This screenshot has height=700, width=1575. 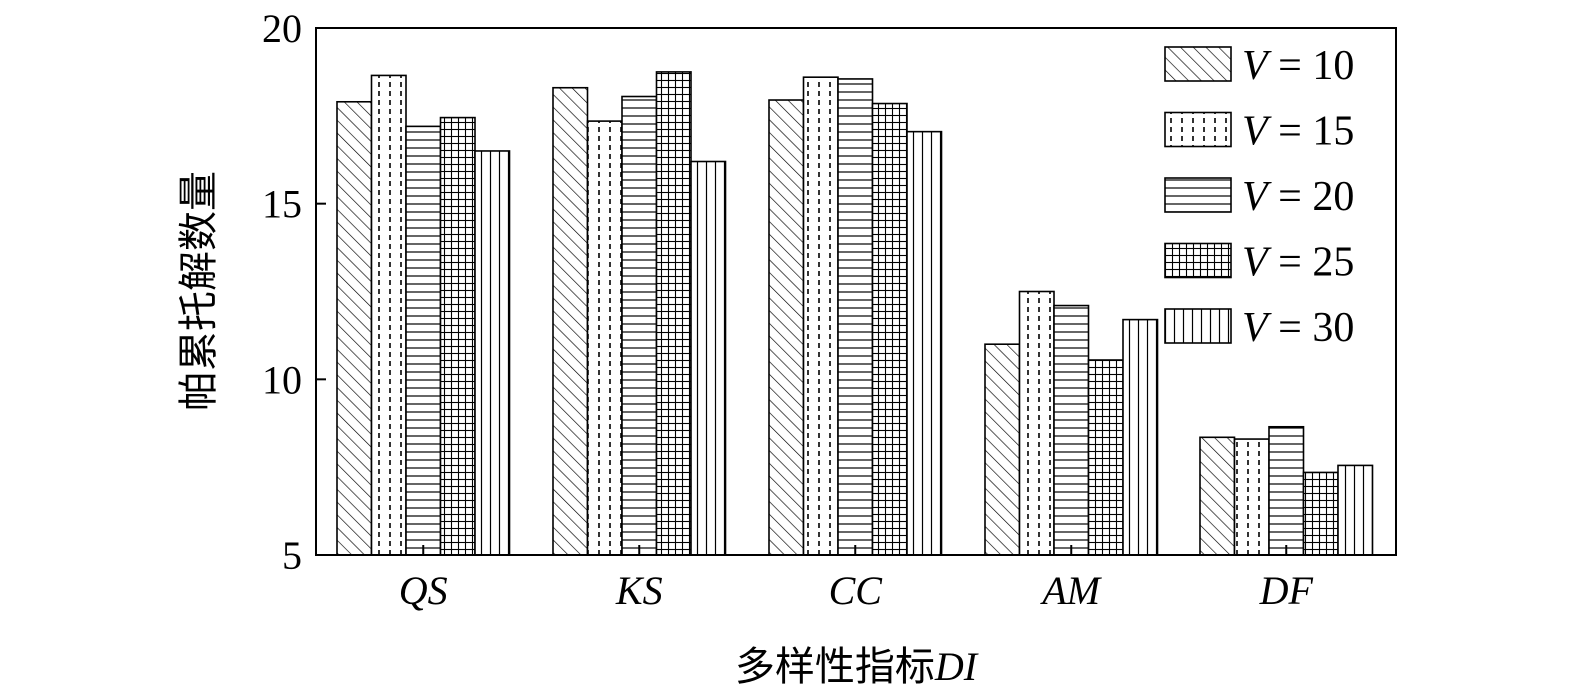 I want to click on x-tick-label-cc: CC, so click(x=856, y=590).